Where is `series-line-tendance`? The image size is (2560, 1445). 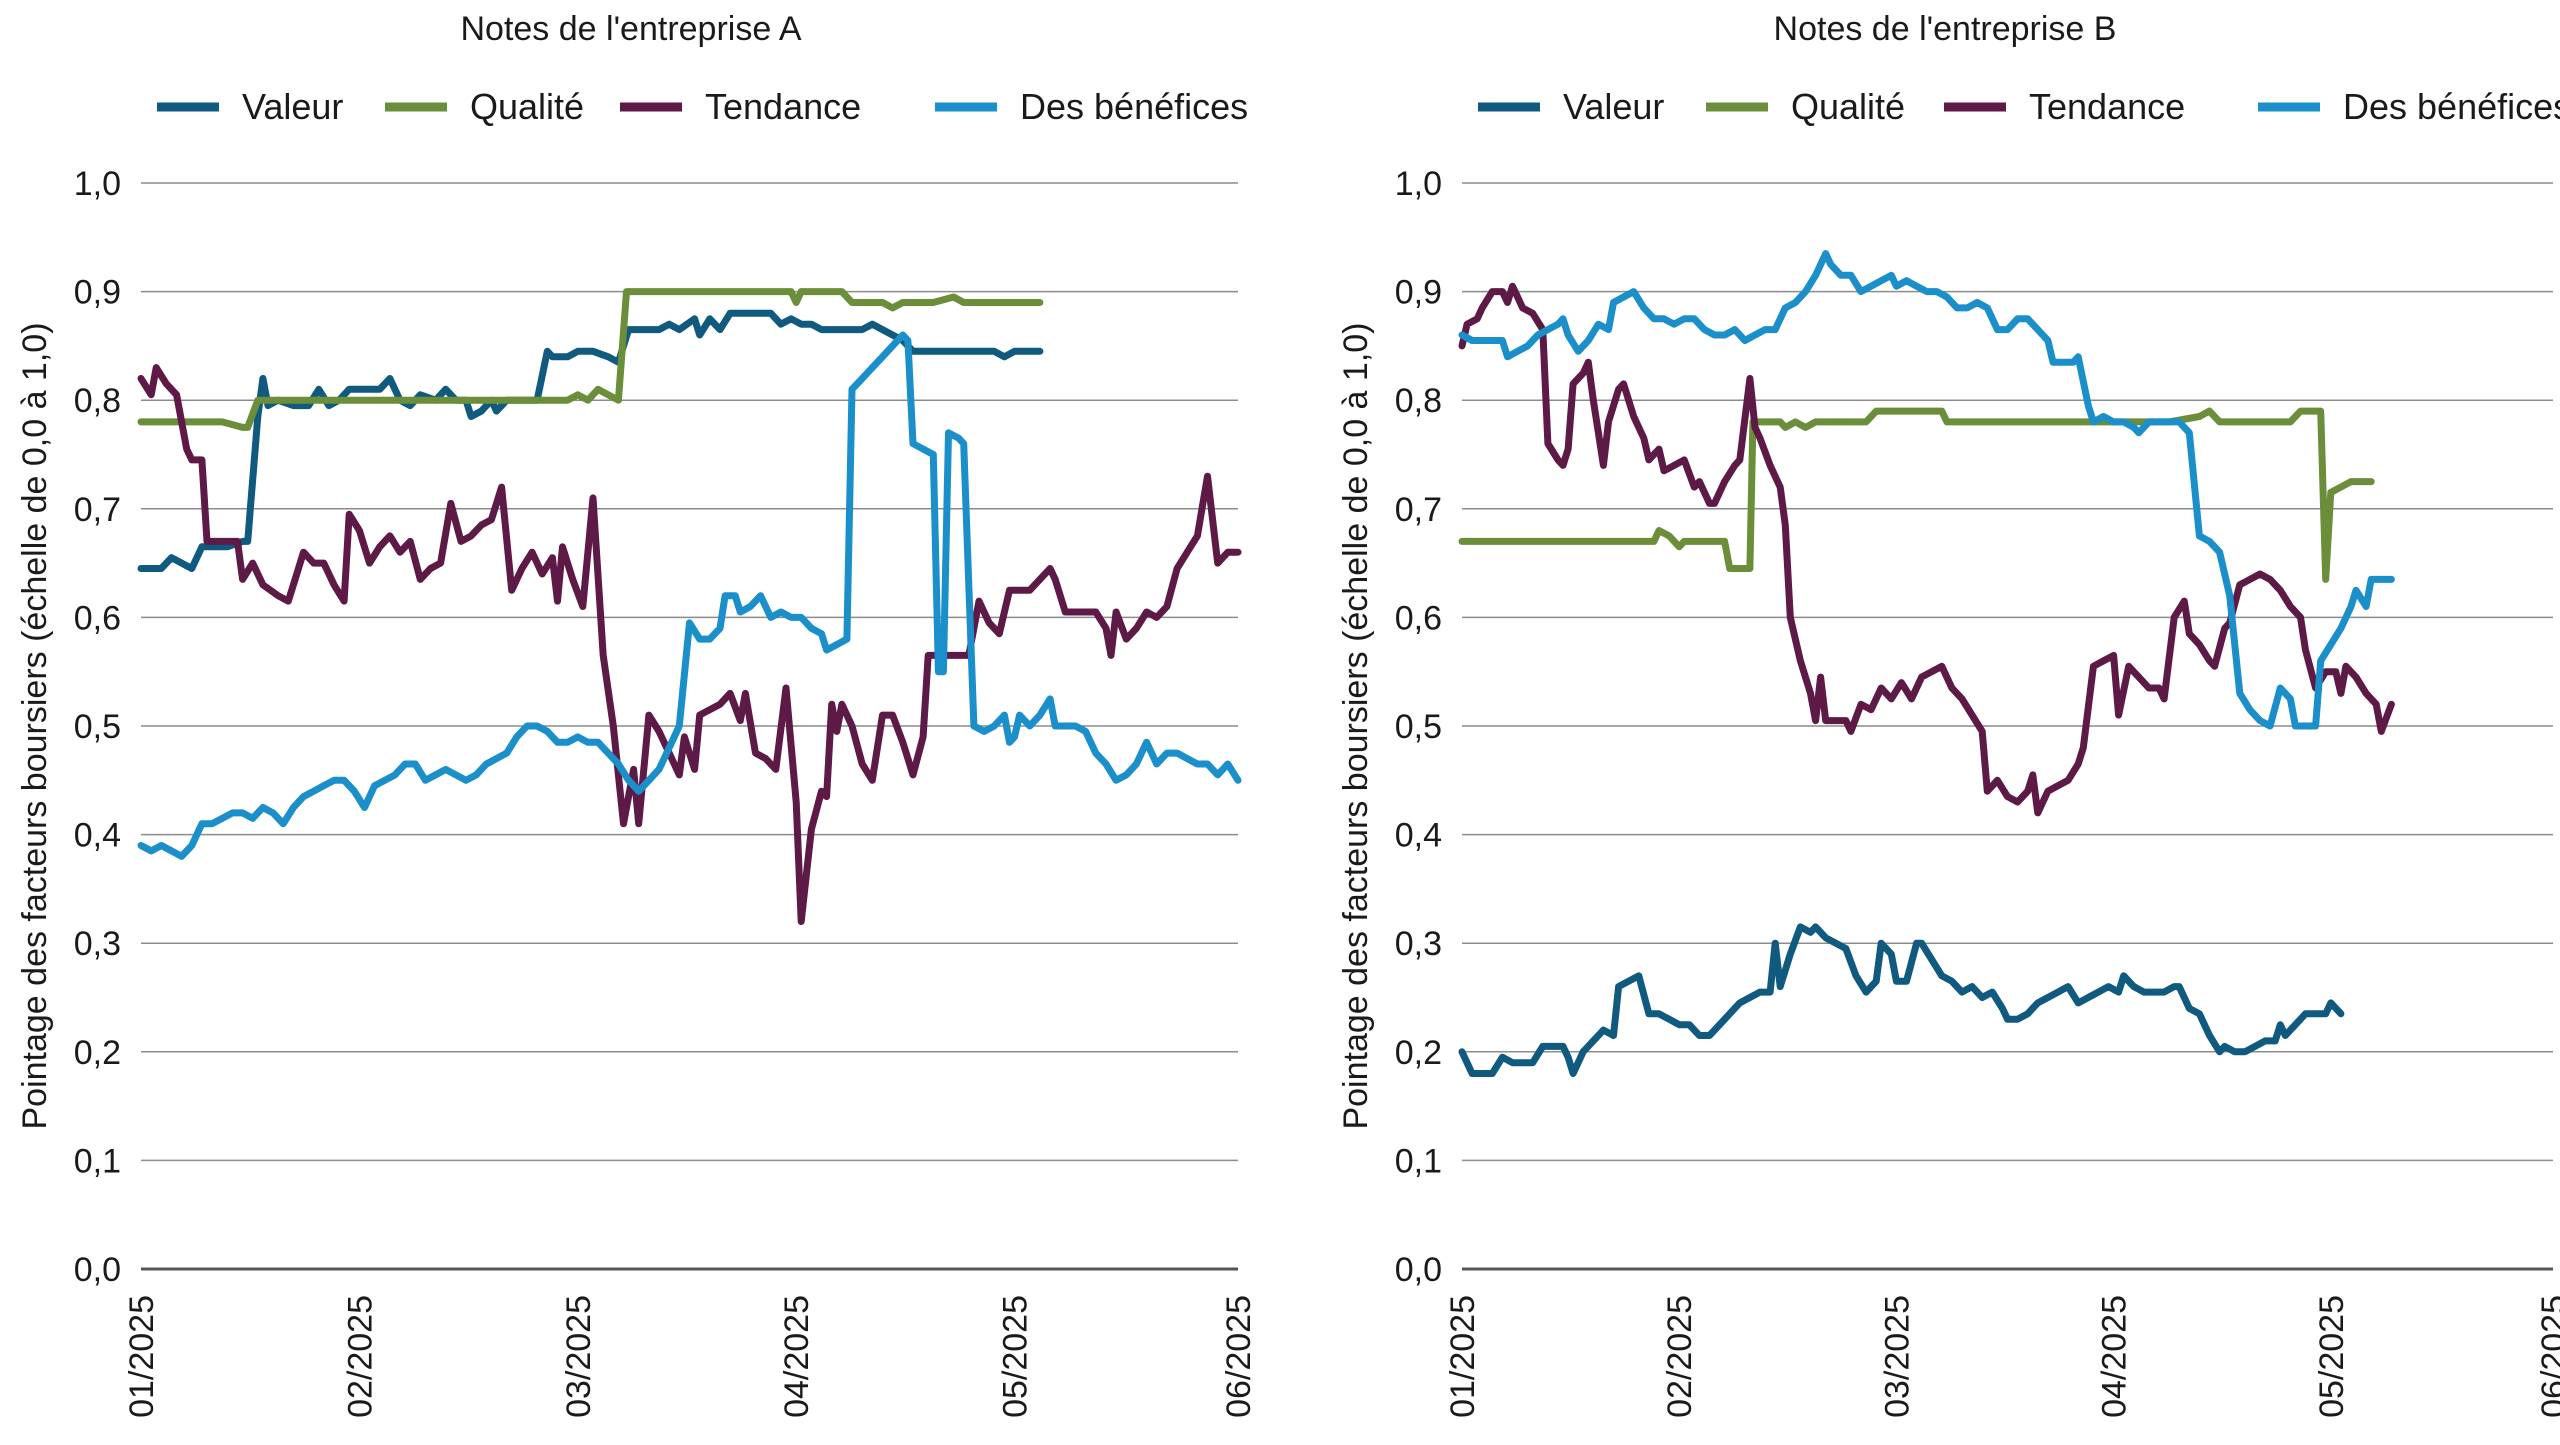 series-line-tendance is located at coordinates (1926, 549).